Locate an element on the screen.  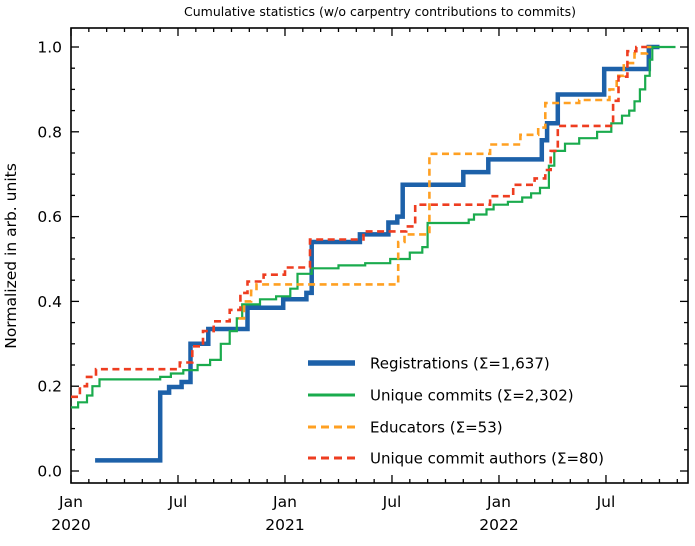
x-year-label: 2022 is located at coordinates (498, 525).